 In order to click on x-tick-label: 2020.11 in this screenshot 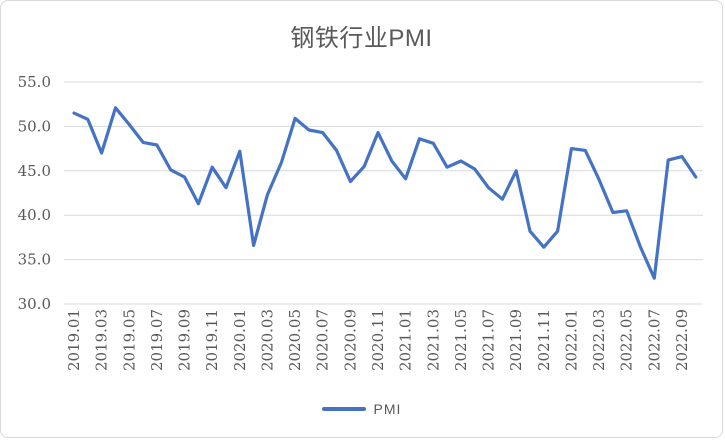, I will do `click(378, 340)`.